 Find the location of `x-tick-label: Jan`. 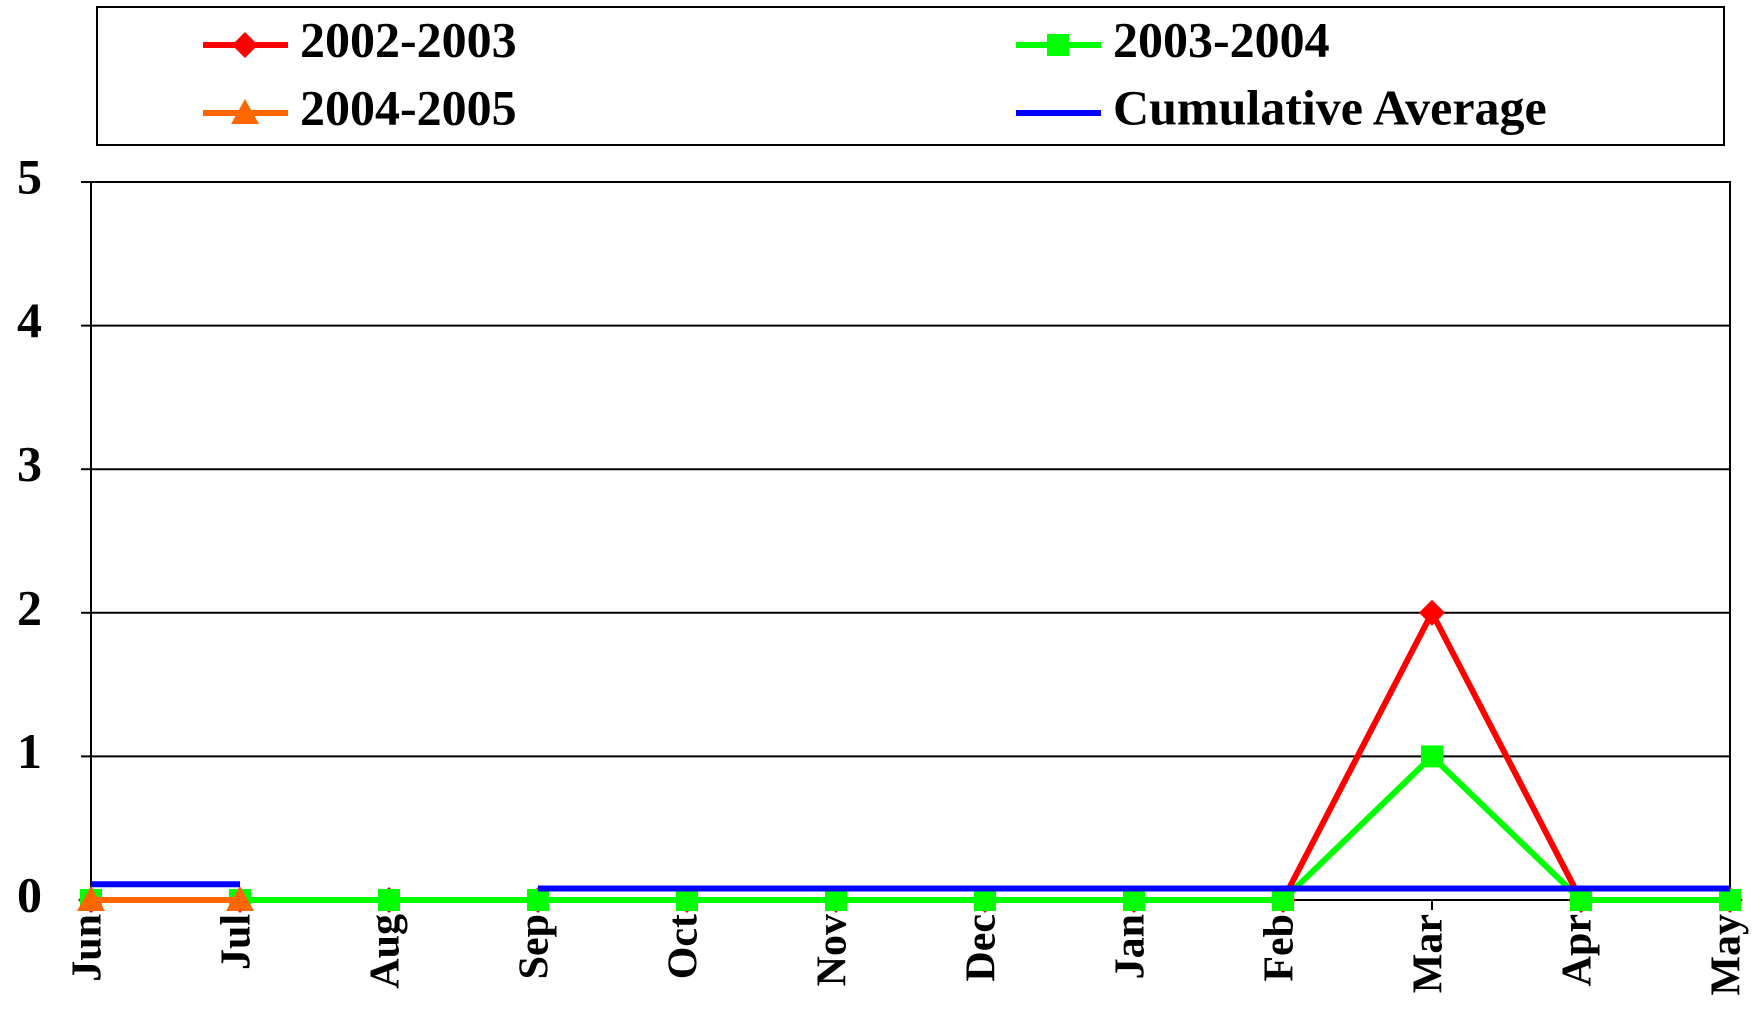

x-tick-label: Jan is located at coordinates (1131, 946).